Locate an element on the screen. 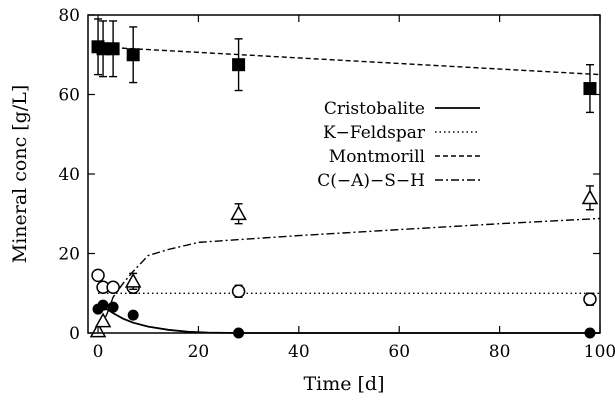 Image resolution: width=615 pixels, height=412 pixels. y-axis-title: Mineral conc [g/L] is located at coordinates (20, 174).